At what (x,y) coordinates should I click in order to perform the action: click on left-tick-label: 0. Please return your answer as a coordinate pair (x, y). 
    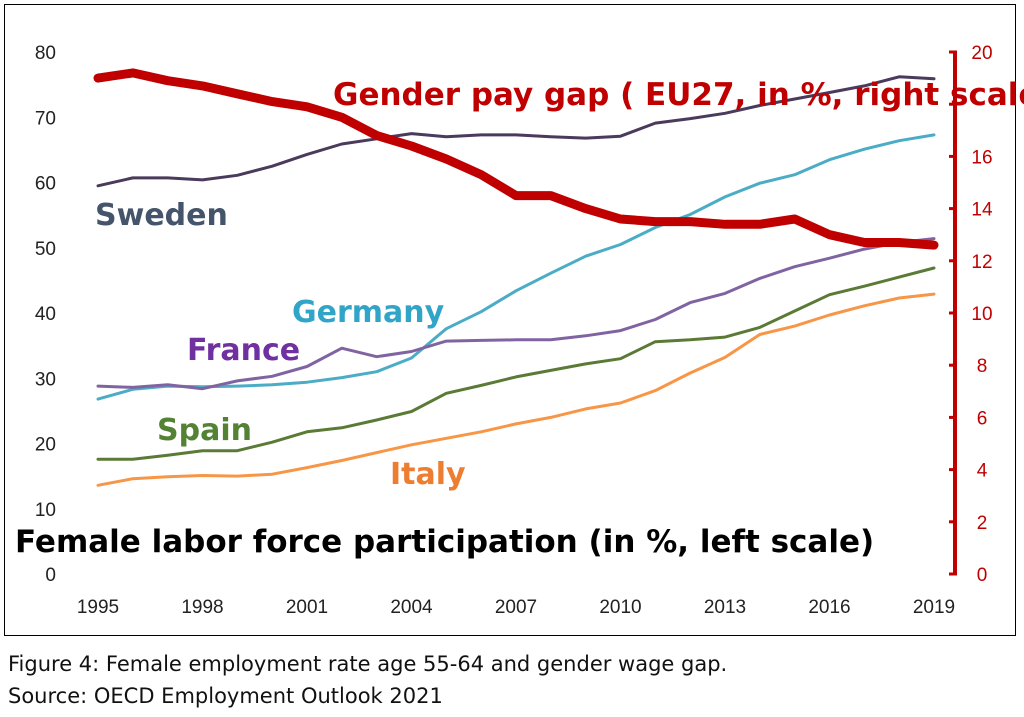
    Looking at the image, I should click on (50, 575).